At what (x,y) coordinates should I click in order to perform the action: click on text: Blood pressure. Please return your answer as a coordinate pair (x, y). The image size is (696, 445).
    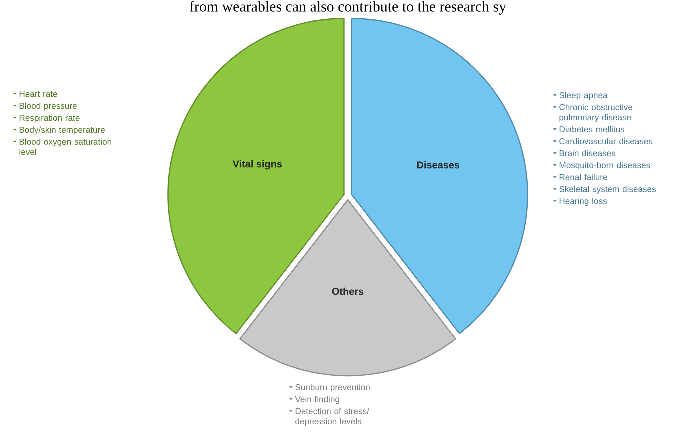
    Looking at the image, I should click on (48, 106).